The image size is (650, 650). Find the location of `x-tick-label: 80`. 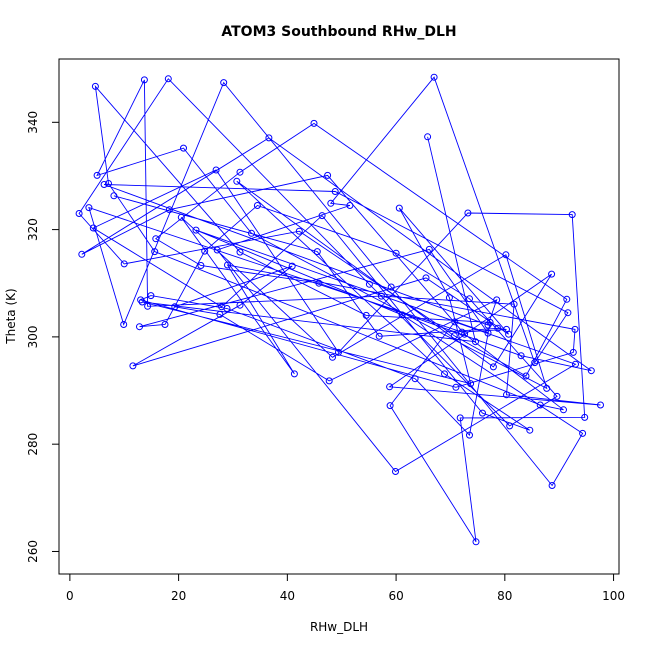

x-tick-label: 80 is located at coordinates (504, 596).